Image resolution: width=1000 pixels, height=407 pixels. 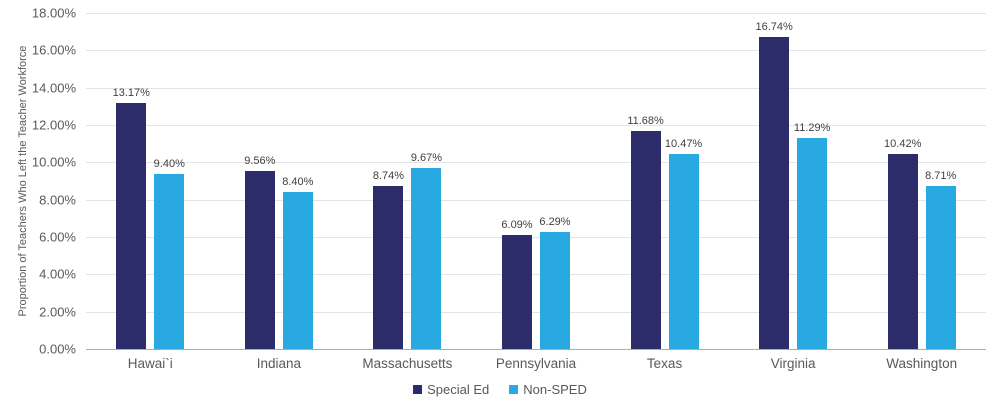 I want to click on x-axis-category-label: Massachusetts, so click(x=407, y=363).